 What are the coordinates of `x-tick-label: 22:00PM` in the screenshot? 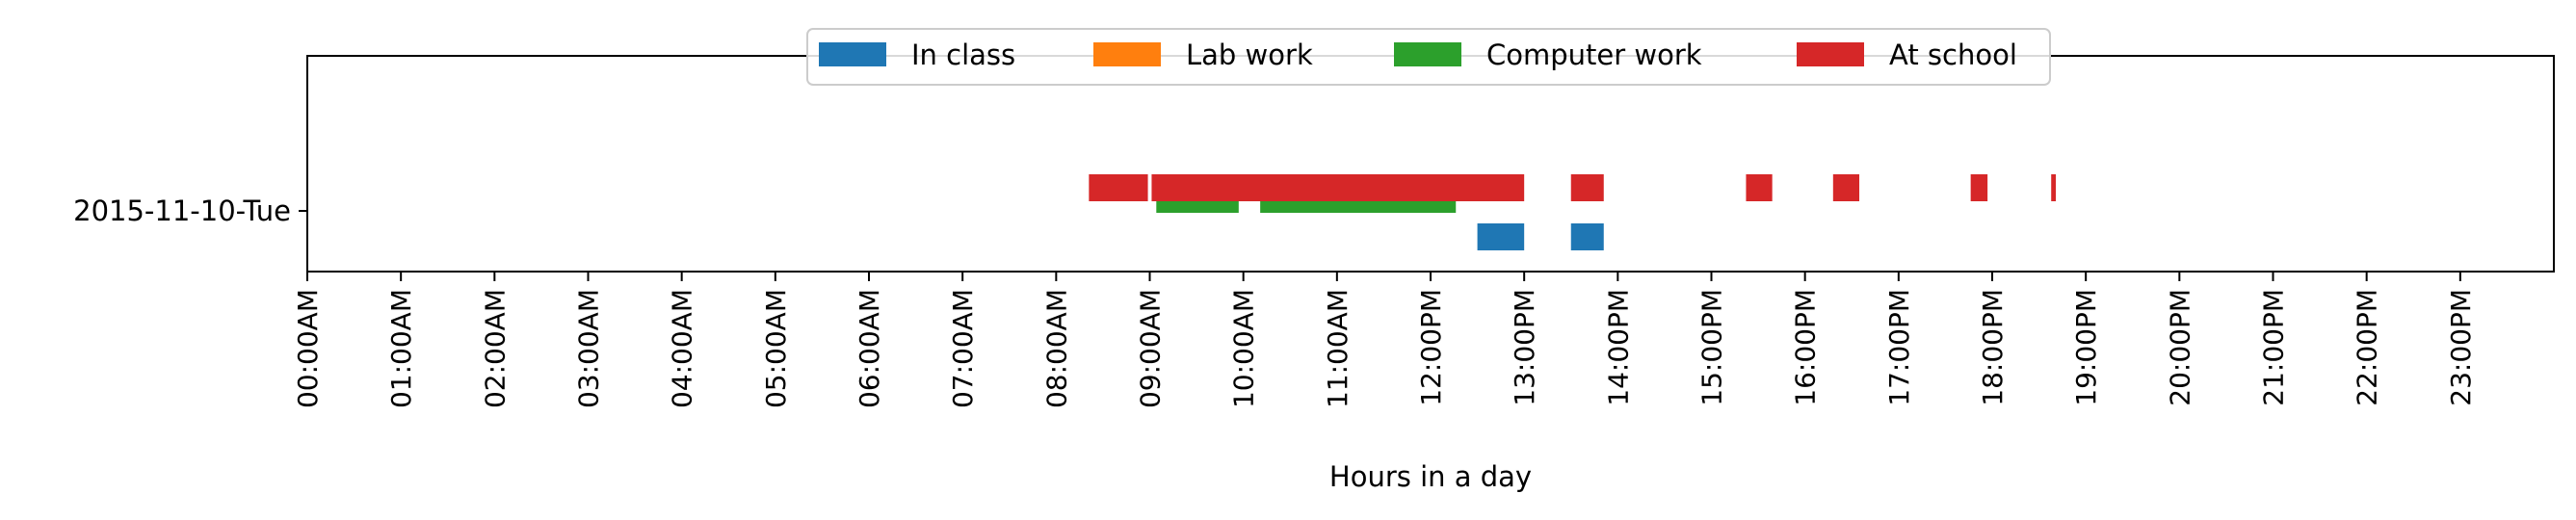 It's located at (2368, 347).